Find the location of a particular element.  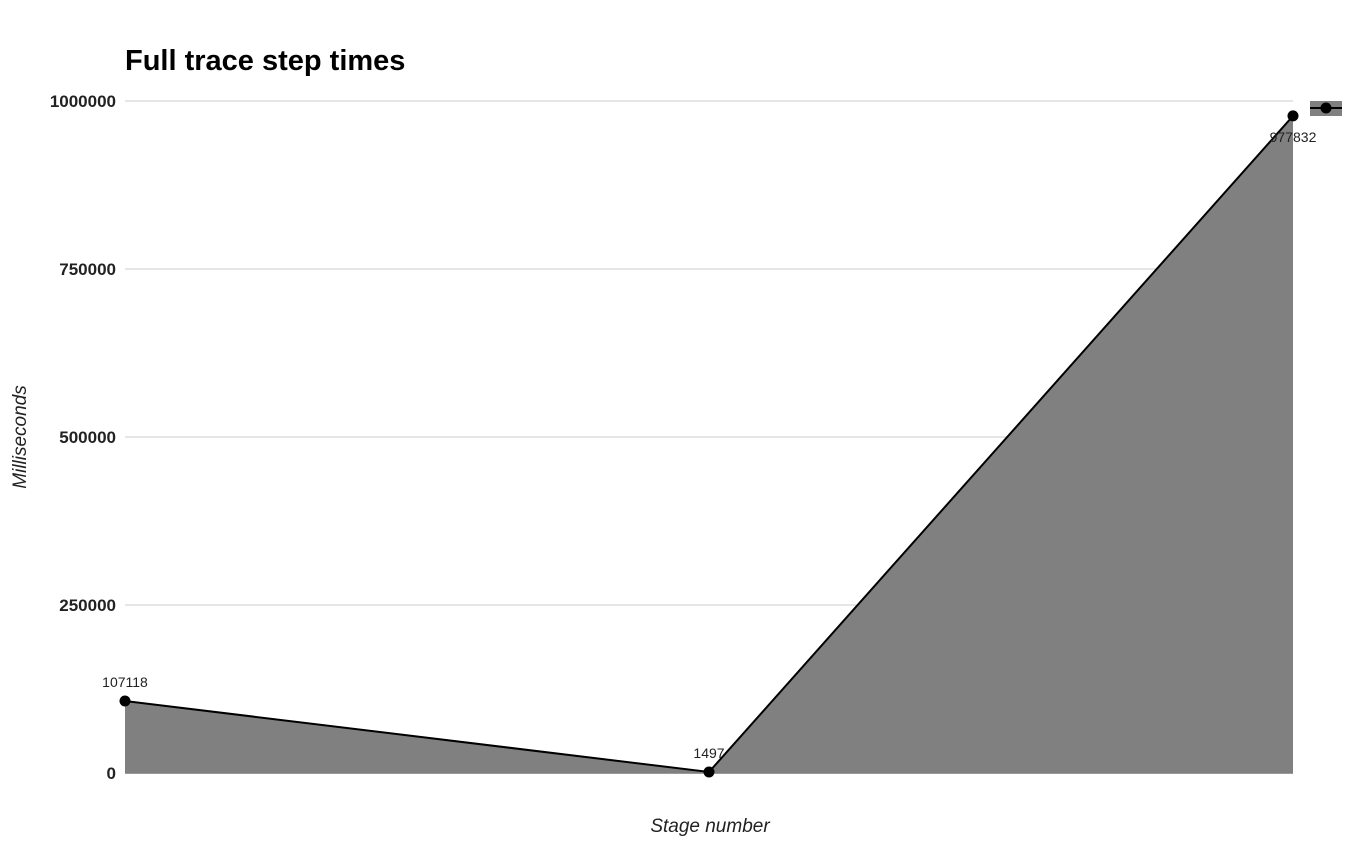

legend-swatch-point is located at coordinates (1326, 108).